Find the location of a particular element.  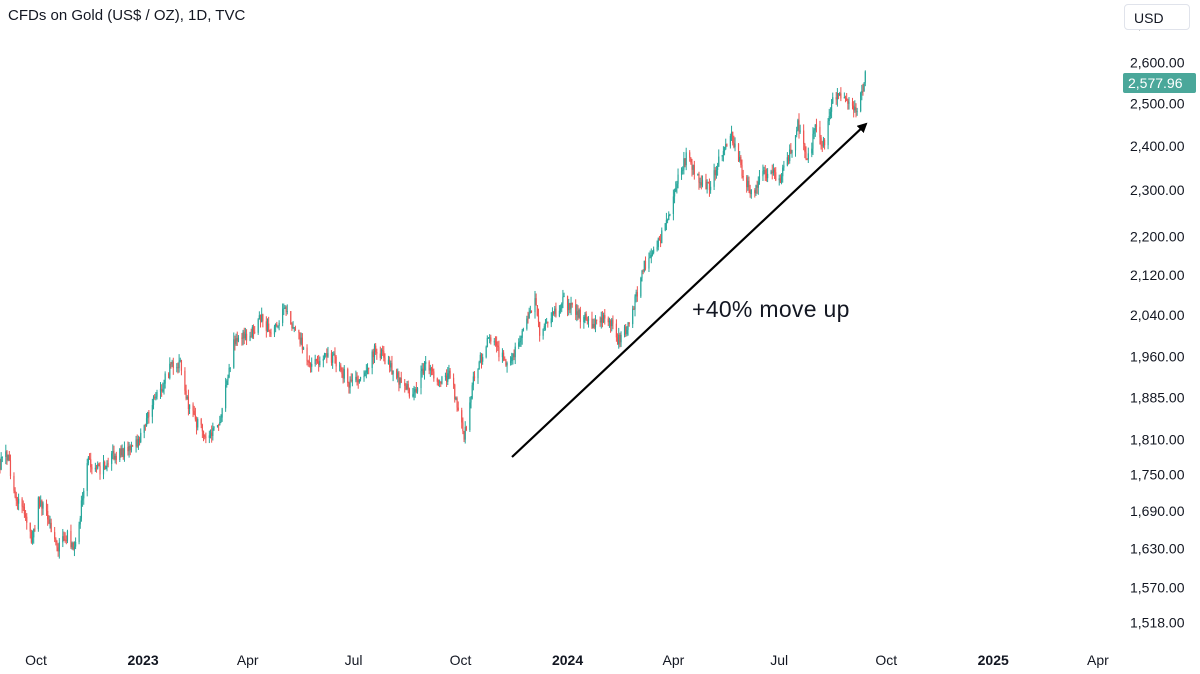

move-up-arrow is located at coordinates (689, 290).